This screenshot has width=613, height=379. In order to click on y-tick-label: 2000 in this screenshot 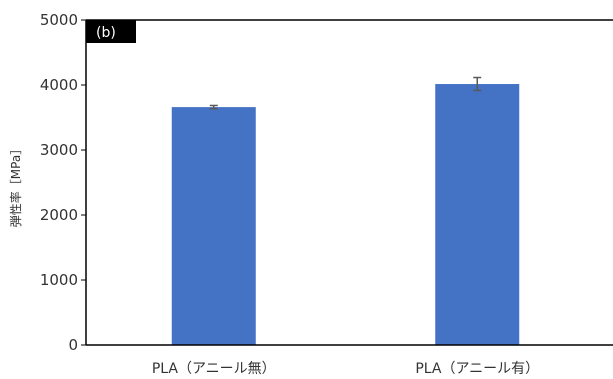, I will do `click(59, 215)`.